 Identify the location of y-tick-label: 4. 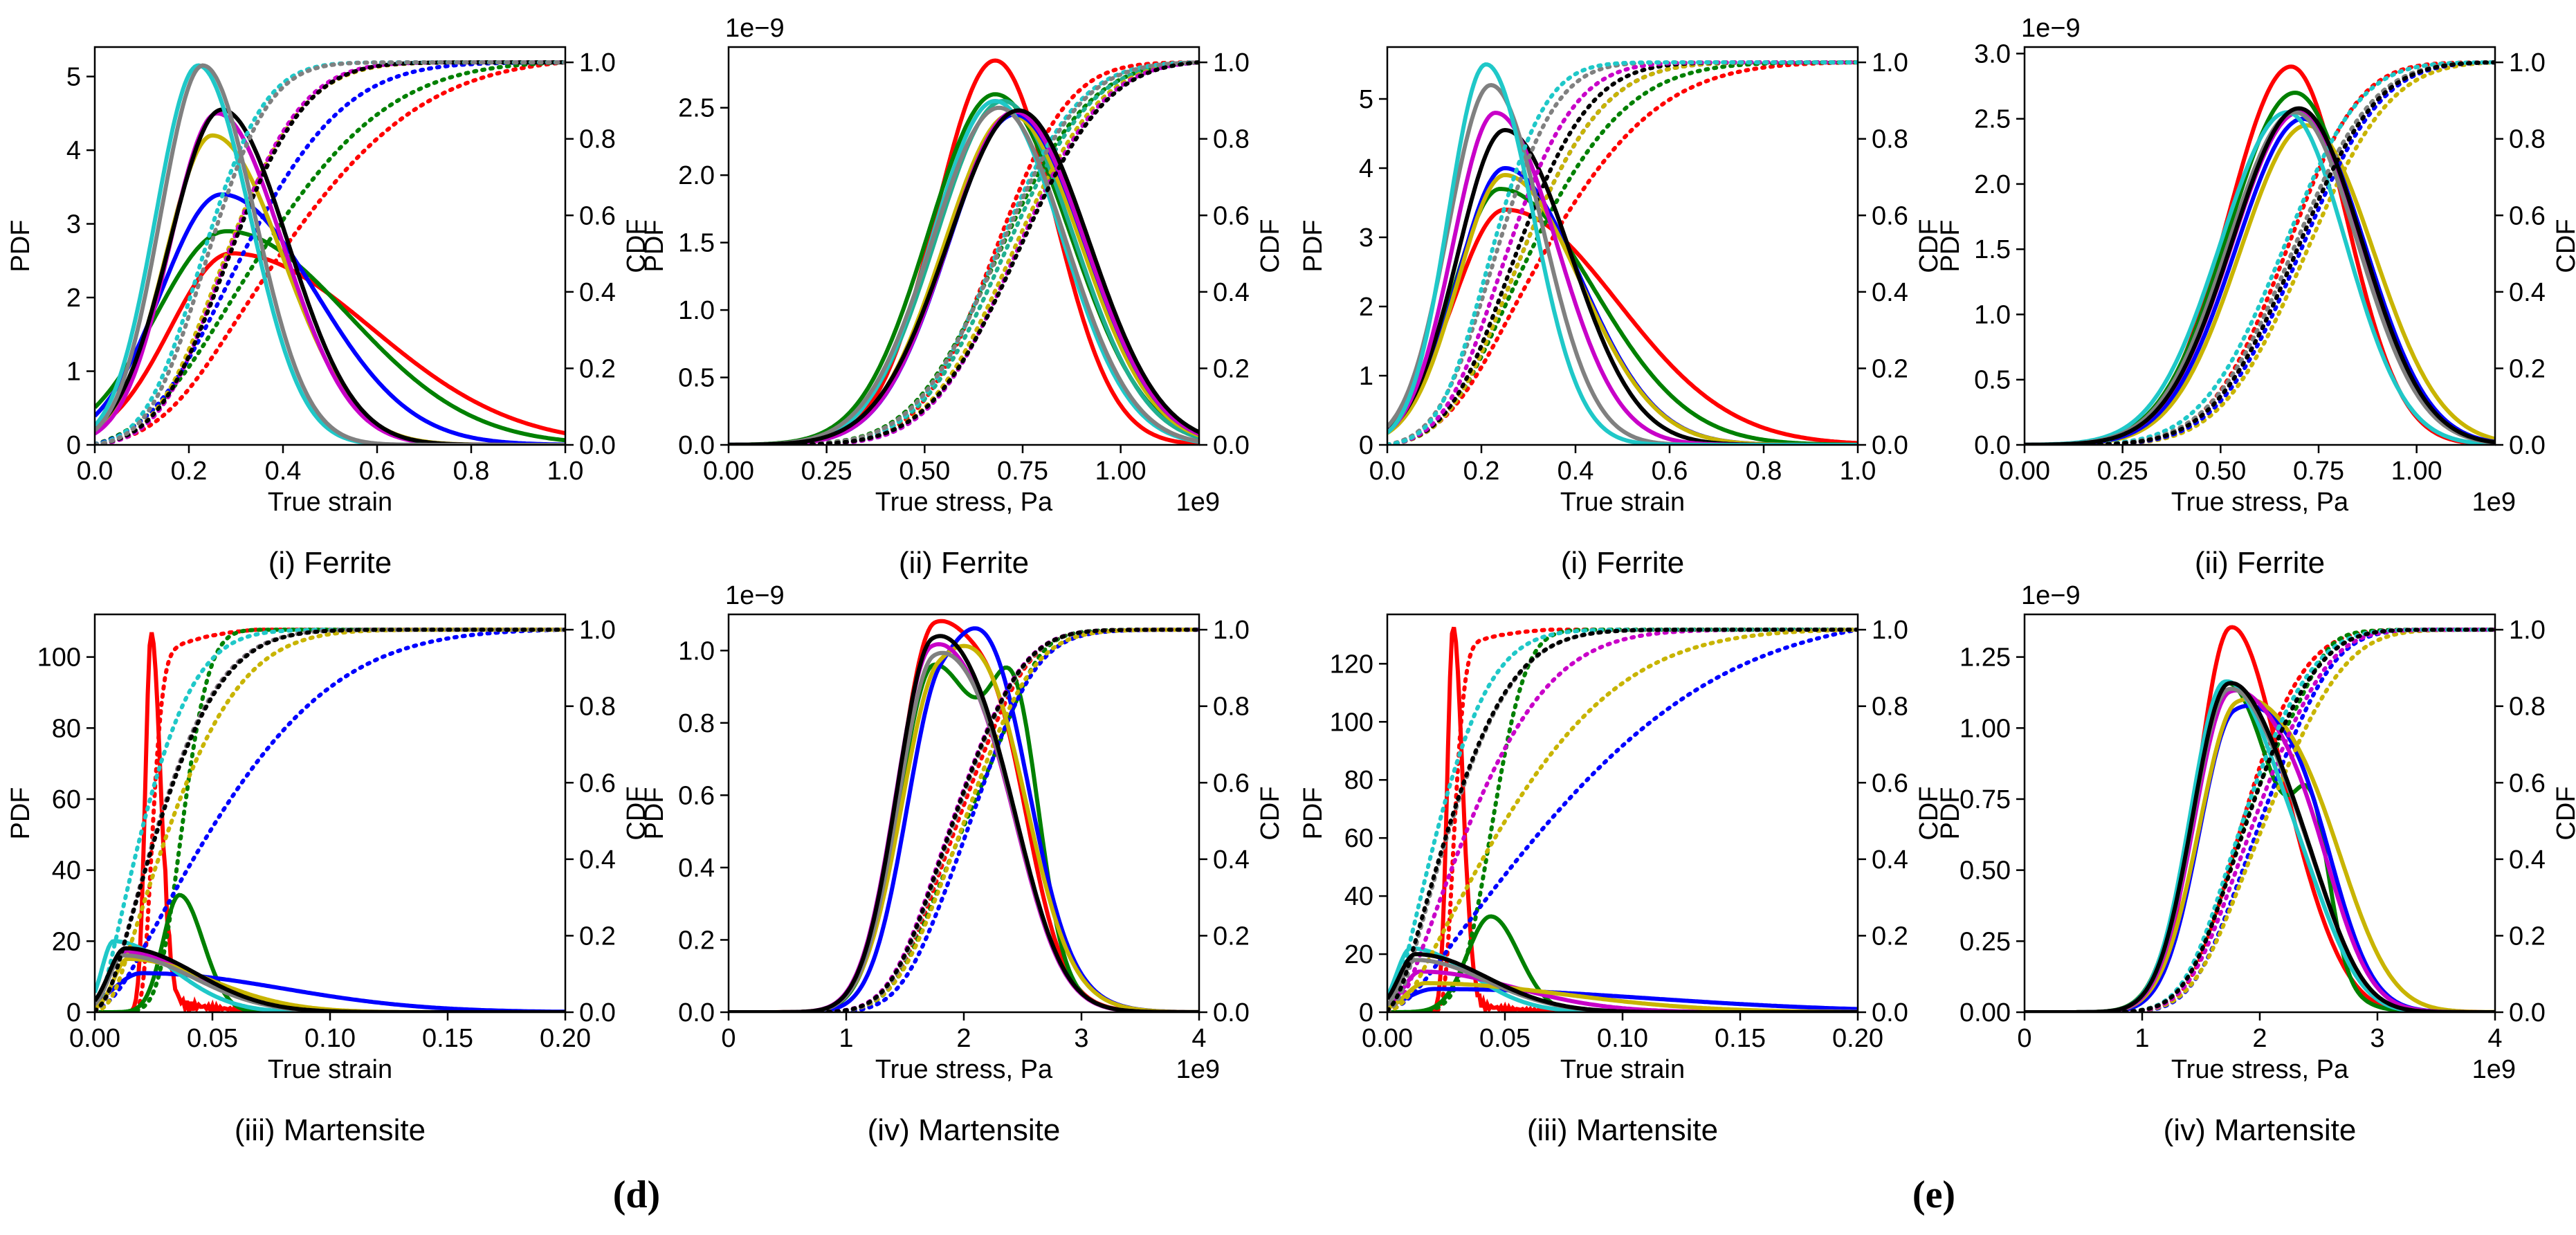
(73, 150).